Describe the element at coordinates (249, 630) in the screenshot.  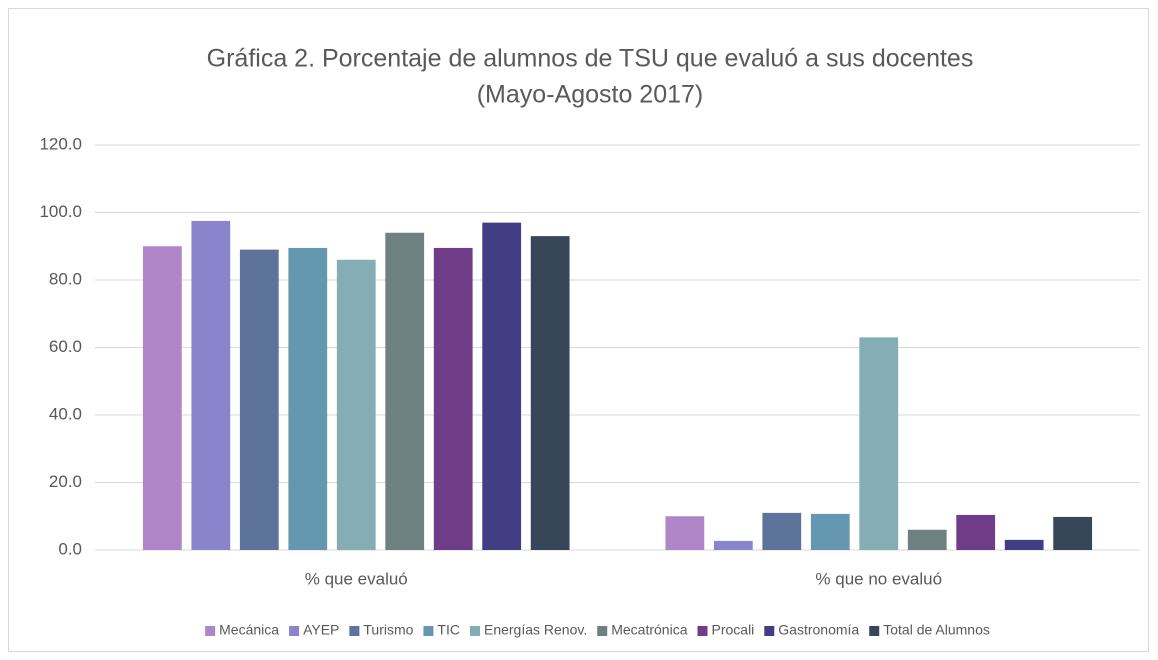
I see `legend-label: Mecánica` at that location.